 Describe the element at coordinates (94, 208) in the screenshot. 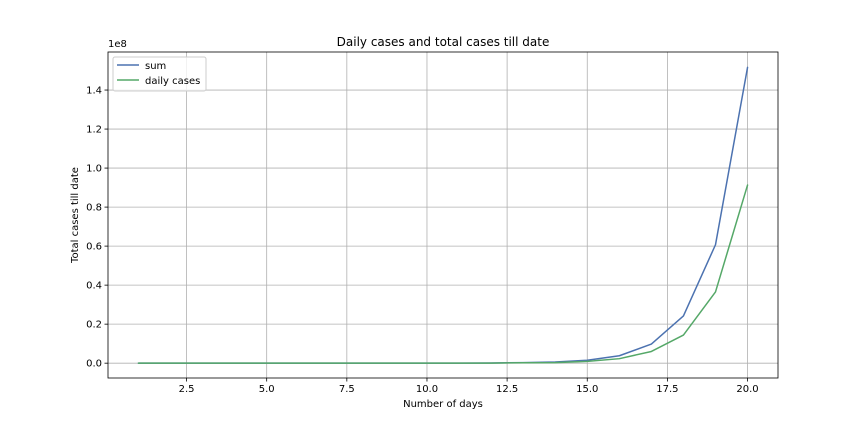

I see `y-tick-label: 0.8` at that location.